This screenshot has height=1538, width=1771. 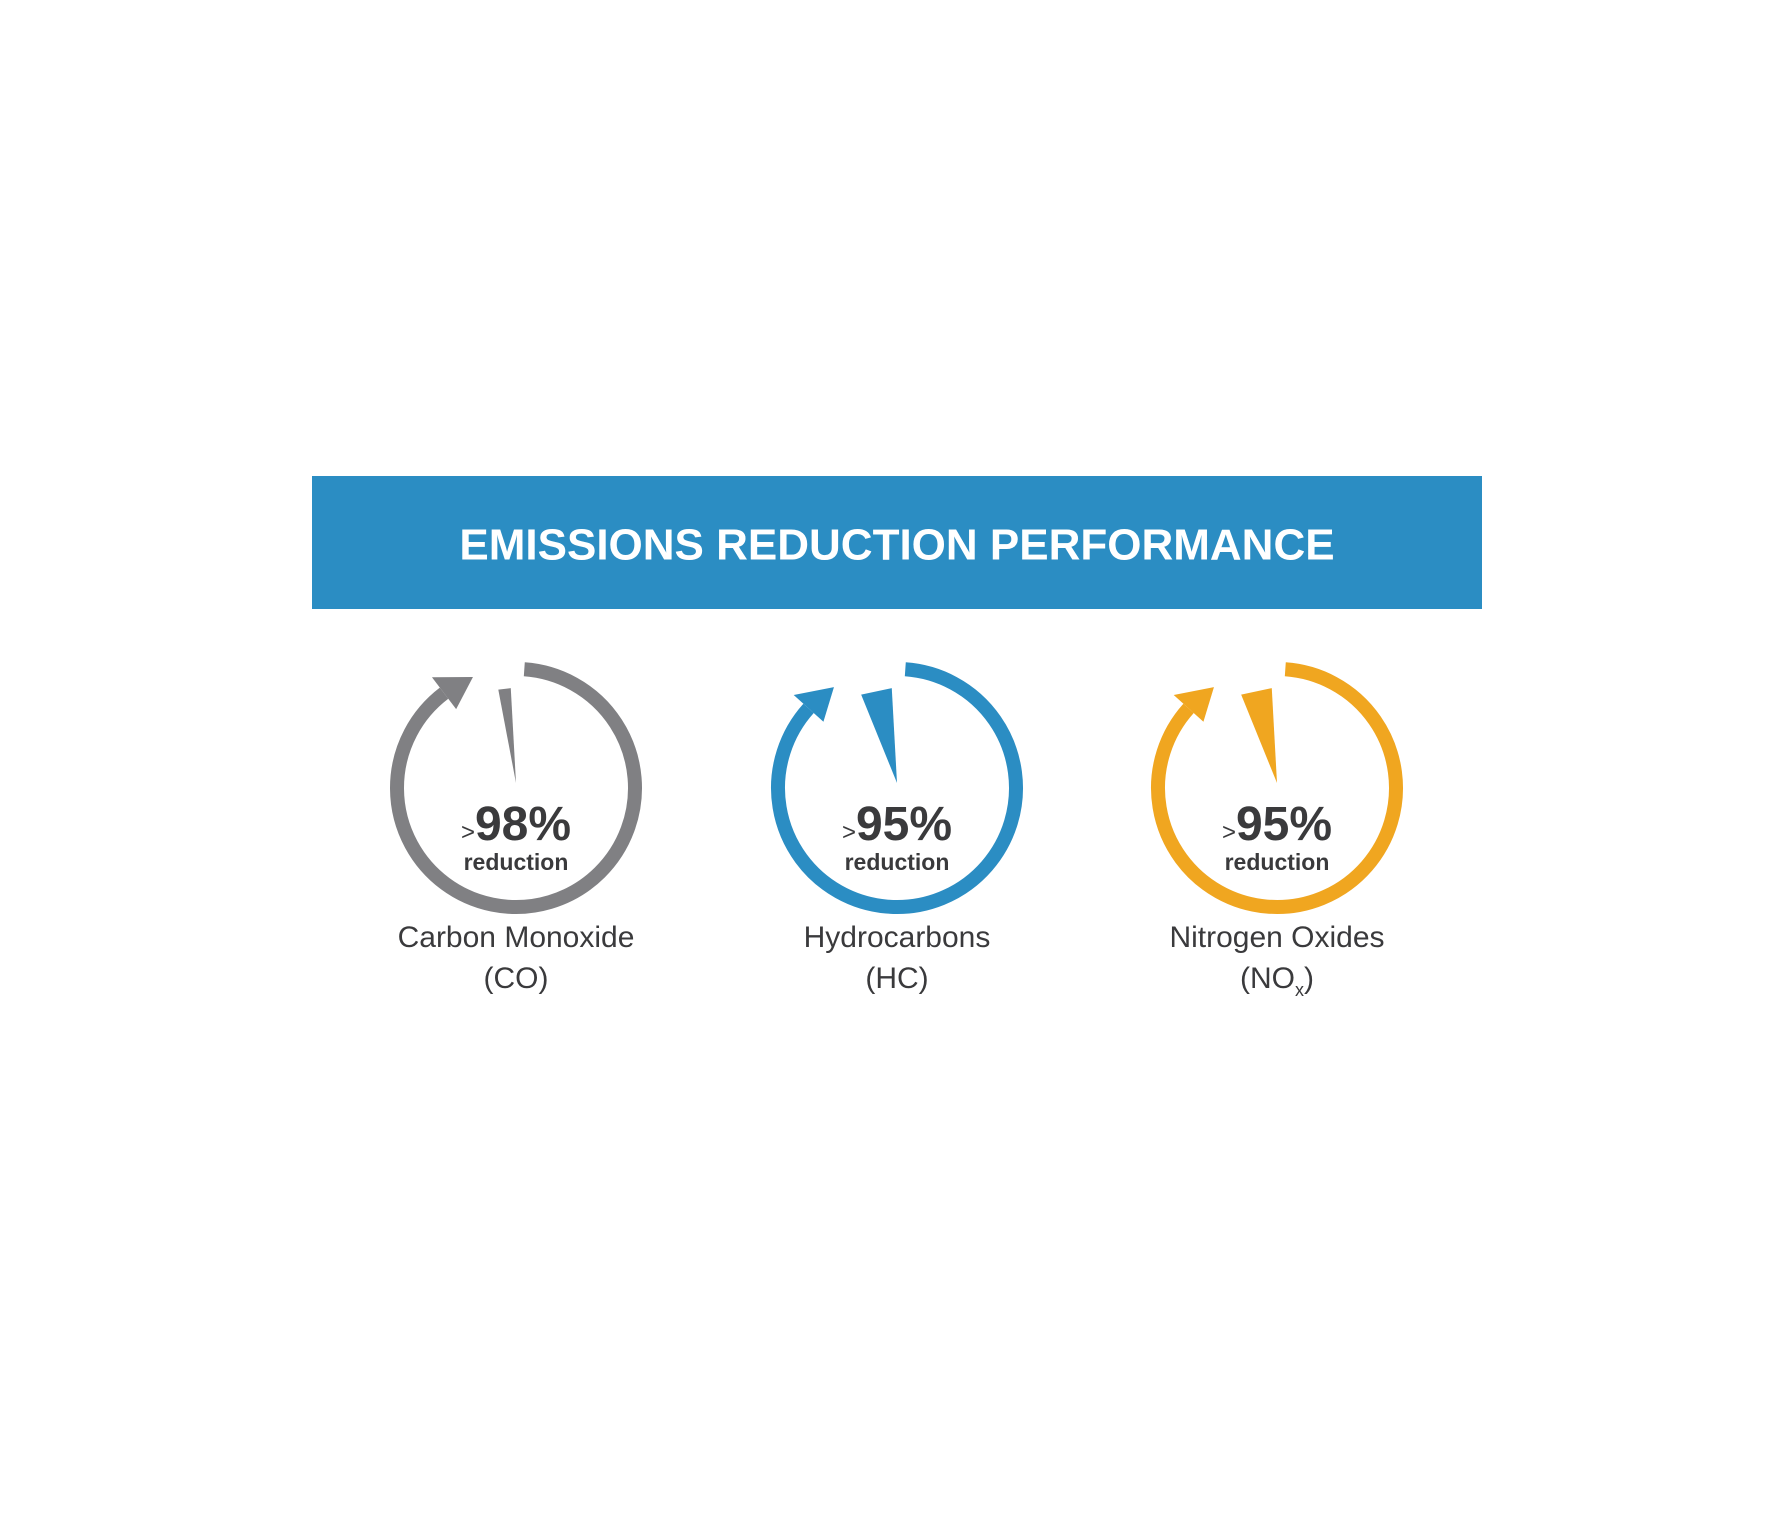 I want to click on title: EMISSIONS REDUCTION PERFORMANCE, so click(x=896, y=545).